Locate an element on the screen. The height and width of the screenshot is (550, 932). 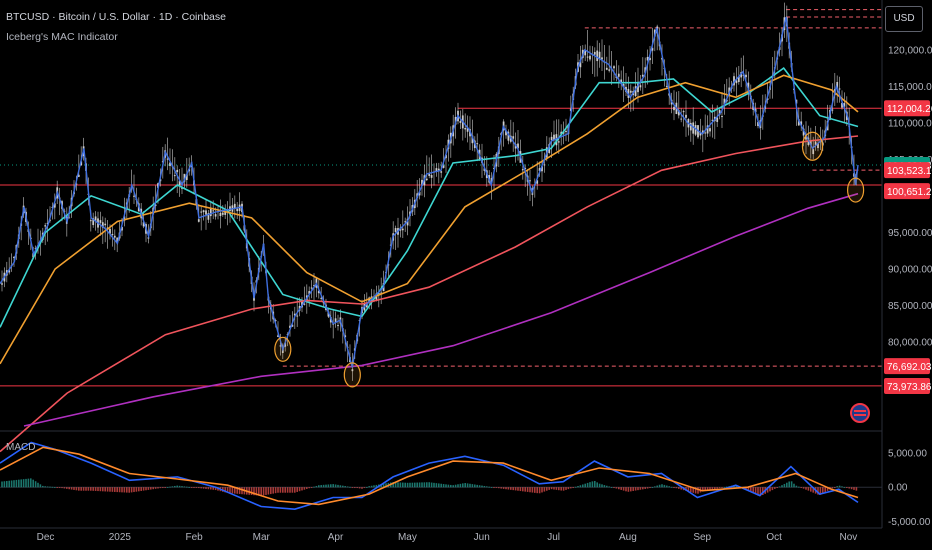
price-tag-label: 100,651.21 is located at coordinates (909, 192).